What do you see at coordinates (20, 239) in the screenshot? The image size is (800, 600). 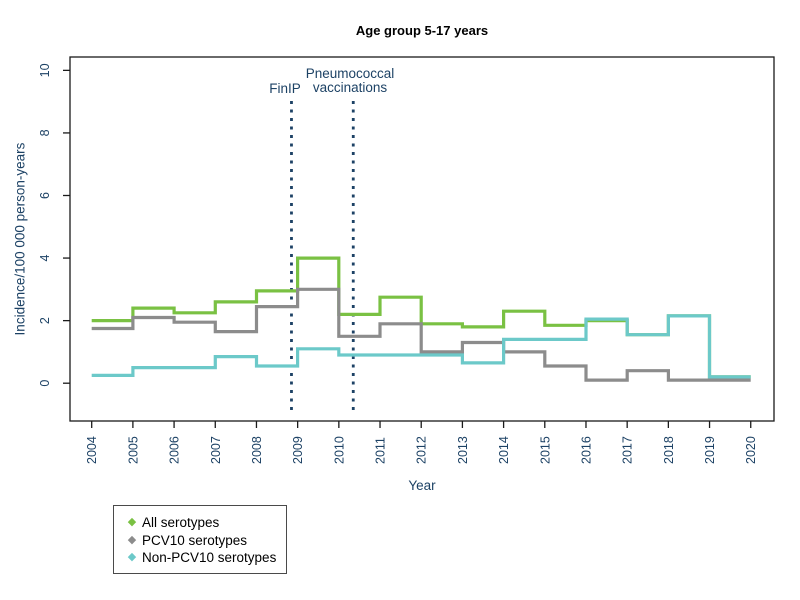 I see `y-axis-title: Incidence/100 000 person-years` at bounding box center [20, 239].